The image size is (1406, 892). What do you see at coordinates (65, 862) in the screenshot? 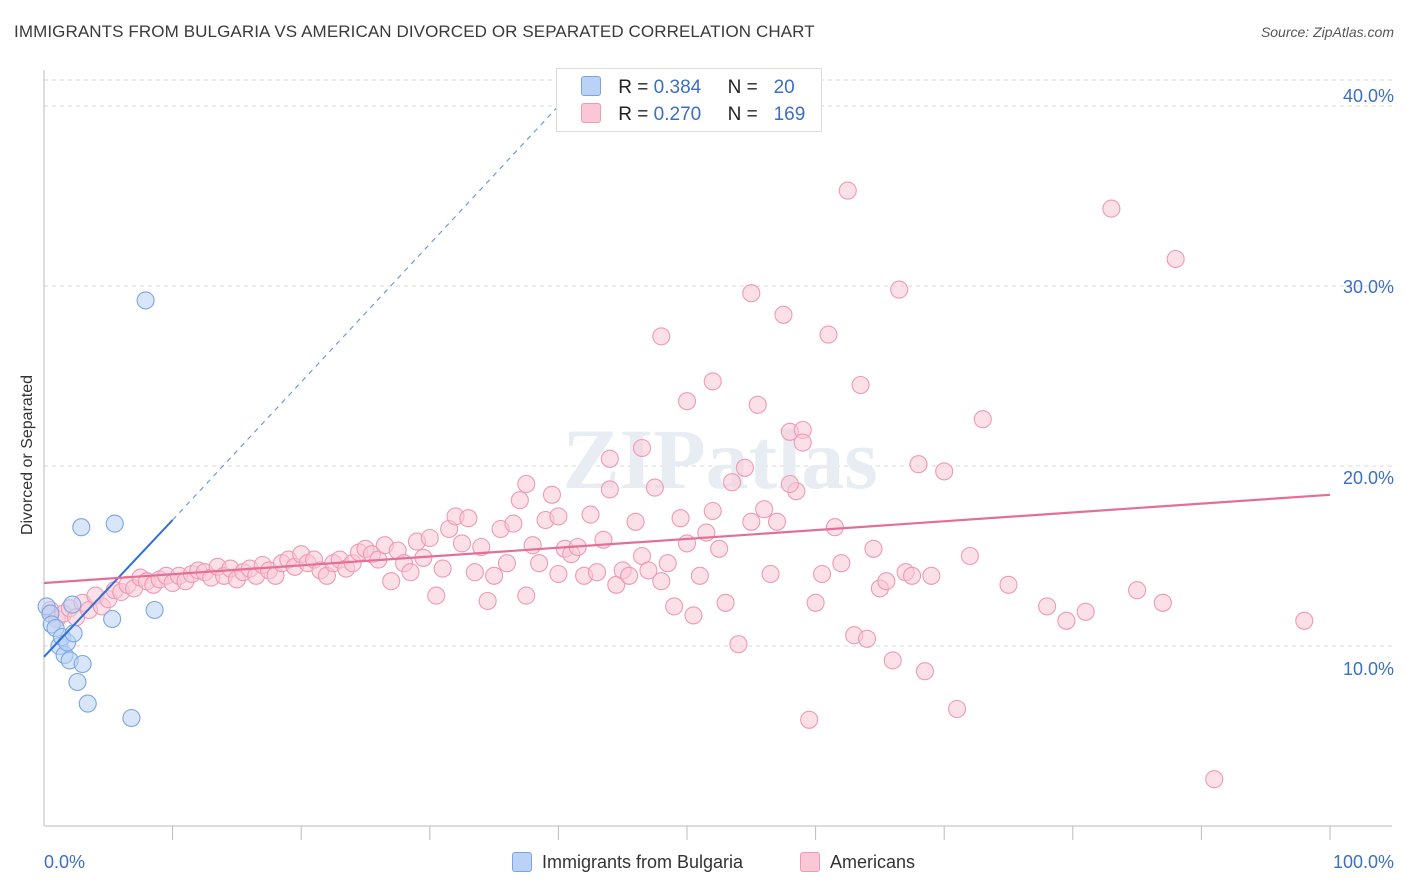
I see `x-tick-min: 0.0%` at bounding box center [65, 862].